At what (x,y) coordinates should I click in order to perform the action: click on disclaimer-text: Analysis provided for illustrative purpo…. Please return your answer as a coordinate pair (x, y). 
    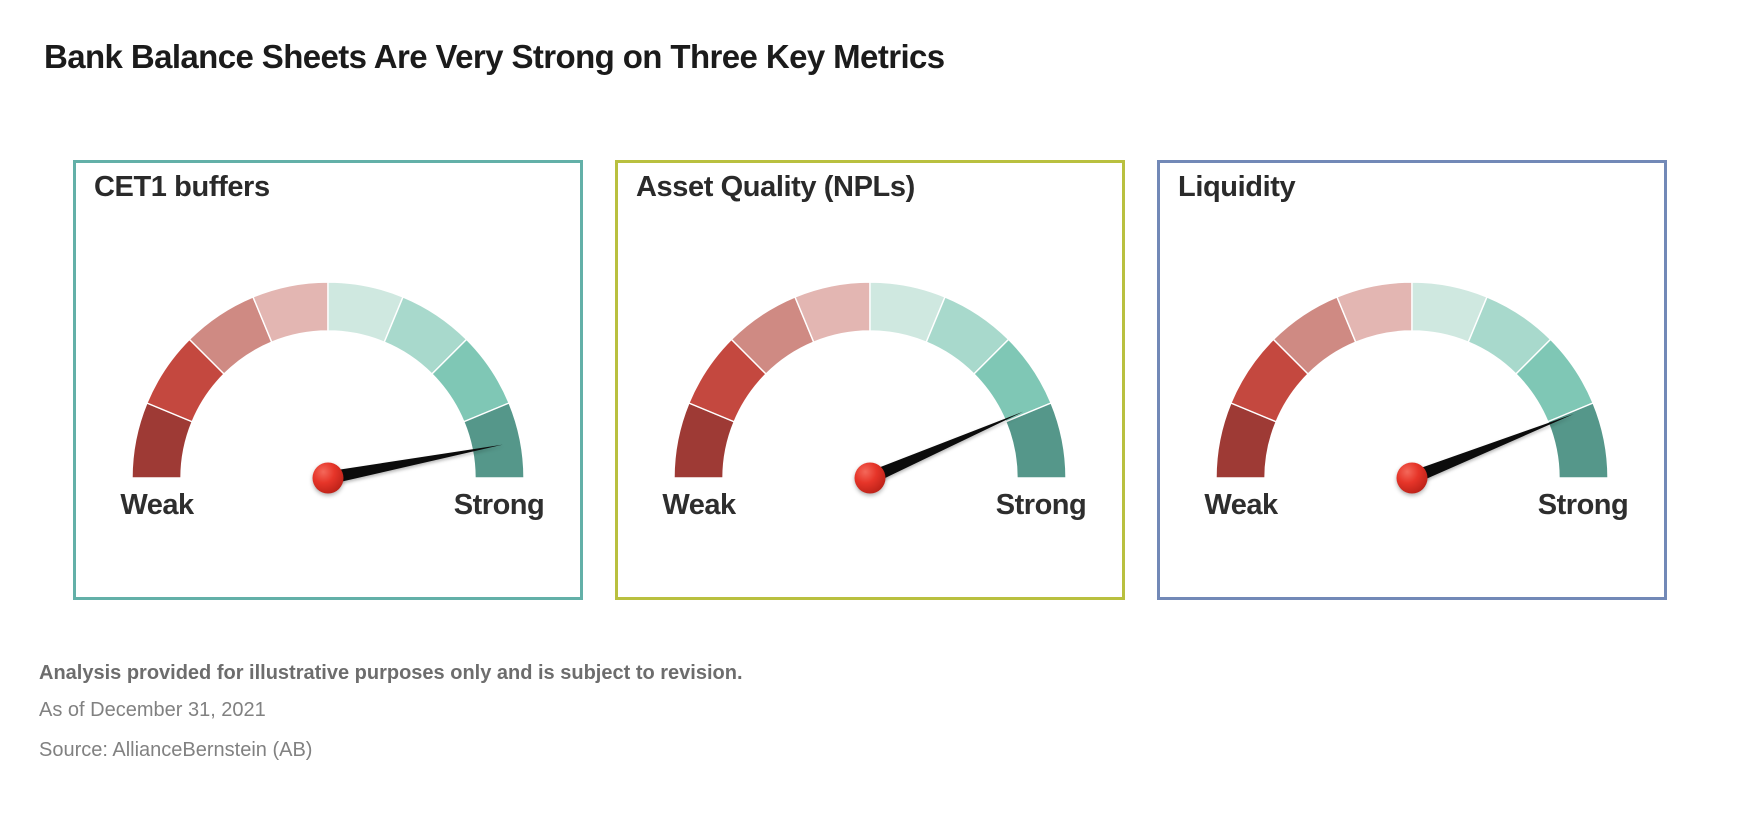
    Looking at the image, I should click on (391, 673).